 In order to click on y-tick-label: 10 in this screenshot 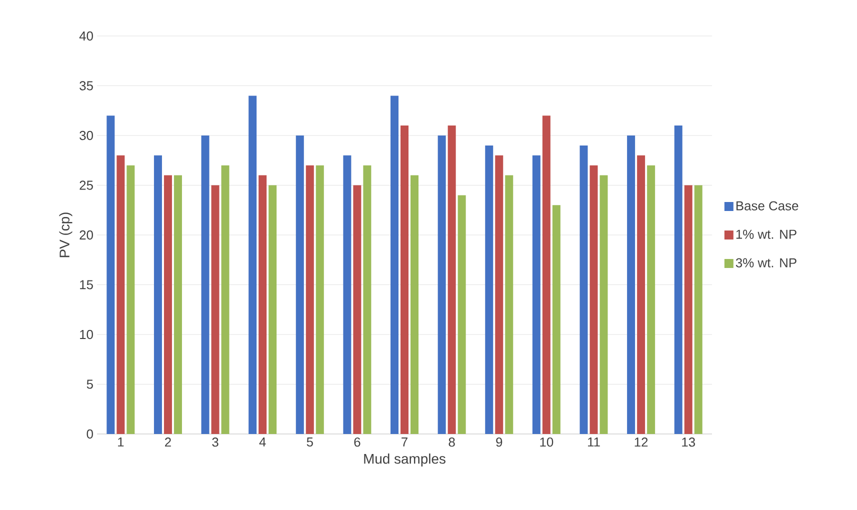, I will do `click(86, 335)`.